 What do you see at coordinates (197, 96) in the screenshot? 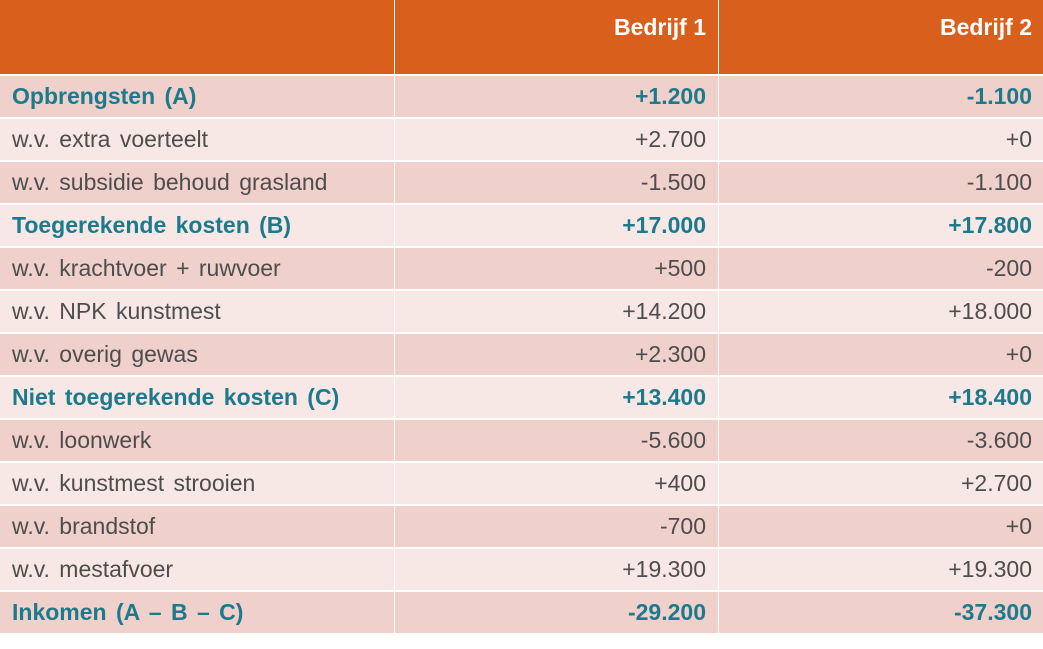
I see `row-label: Opbrengsten (A)` at bounding box center [197, 96].